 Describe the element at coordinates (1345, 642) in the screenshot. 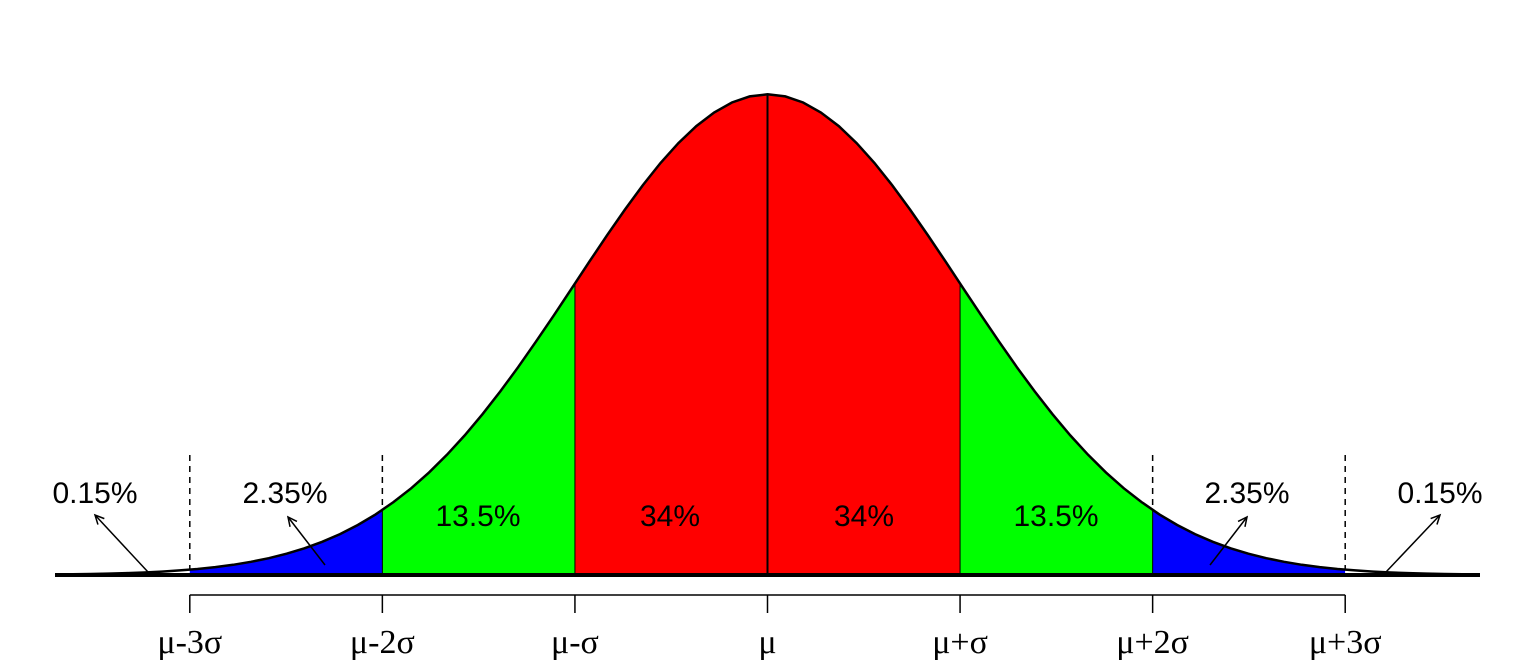

I see `x-tick-label: μ+3σ` at that location.